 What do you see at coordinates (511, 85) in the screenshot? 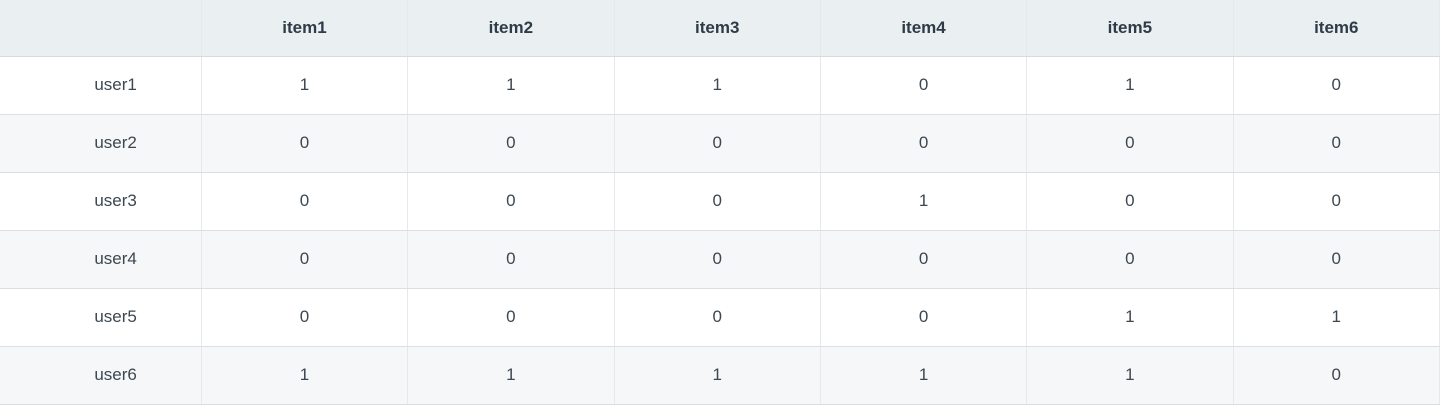
I see `cell-user1-item2: 1` at bounding box center [511, 85].